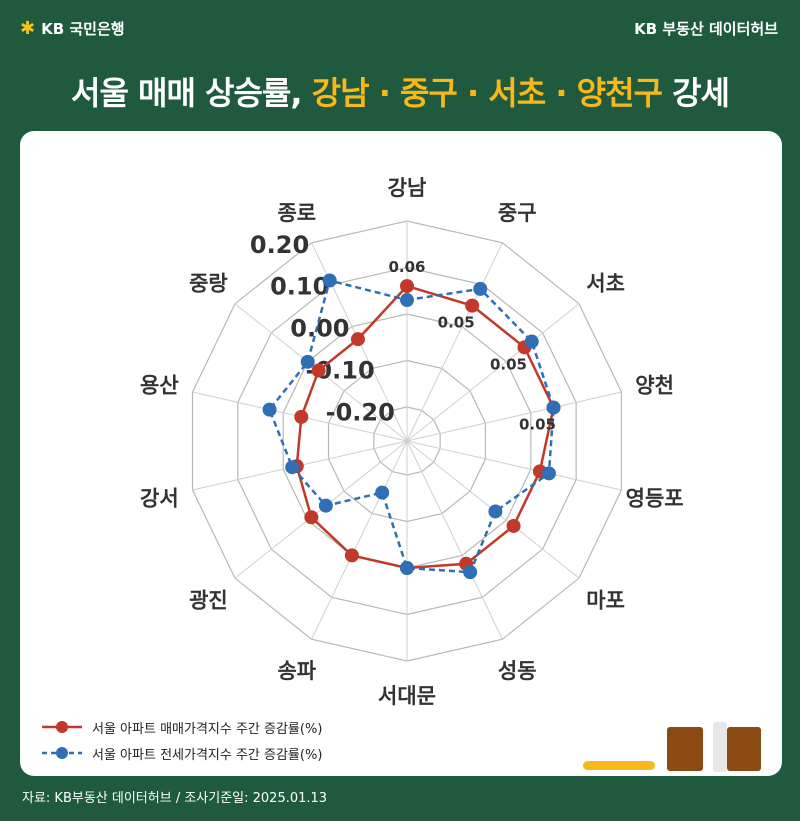 The image size is (800, 821). I want to click on category-label: 중랑, so click(208, 284).